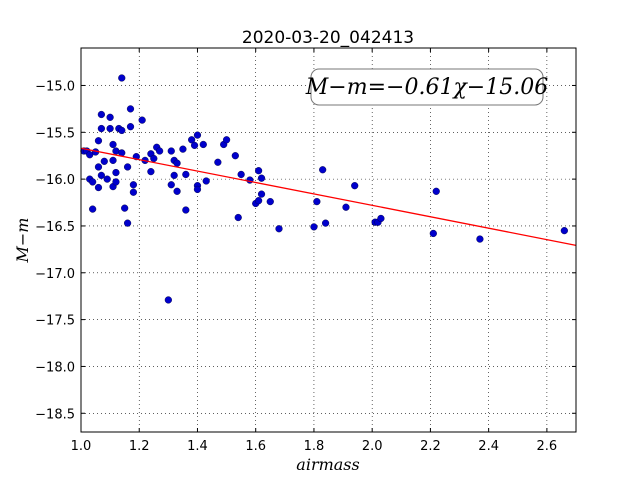  What do you see at coordinates (327, 464) in the screenshot?
I see `x-axis-label: airmass` at bounding box center [327, 464].